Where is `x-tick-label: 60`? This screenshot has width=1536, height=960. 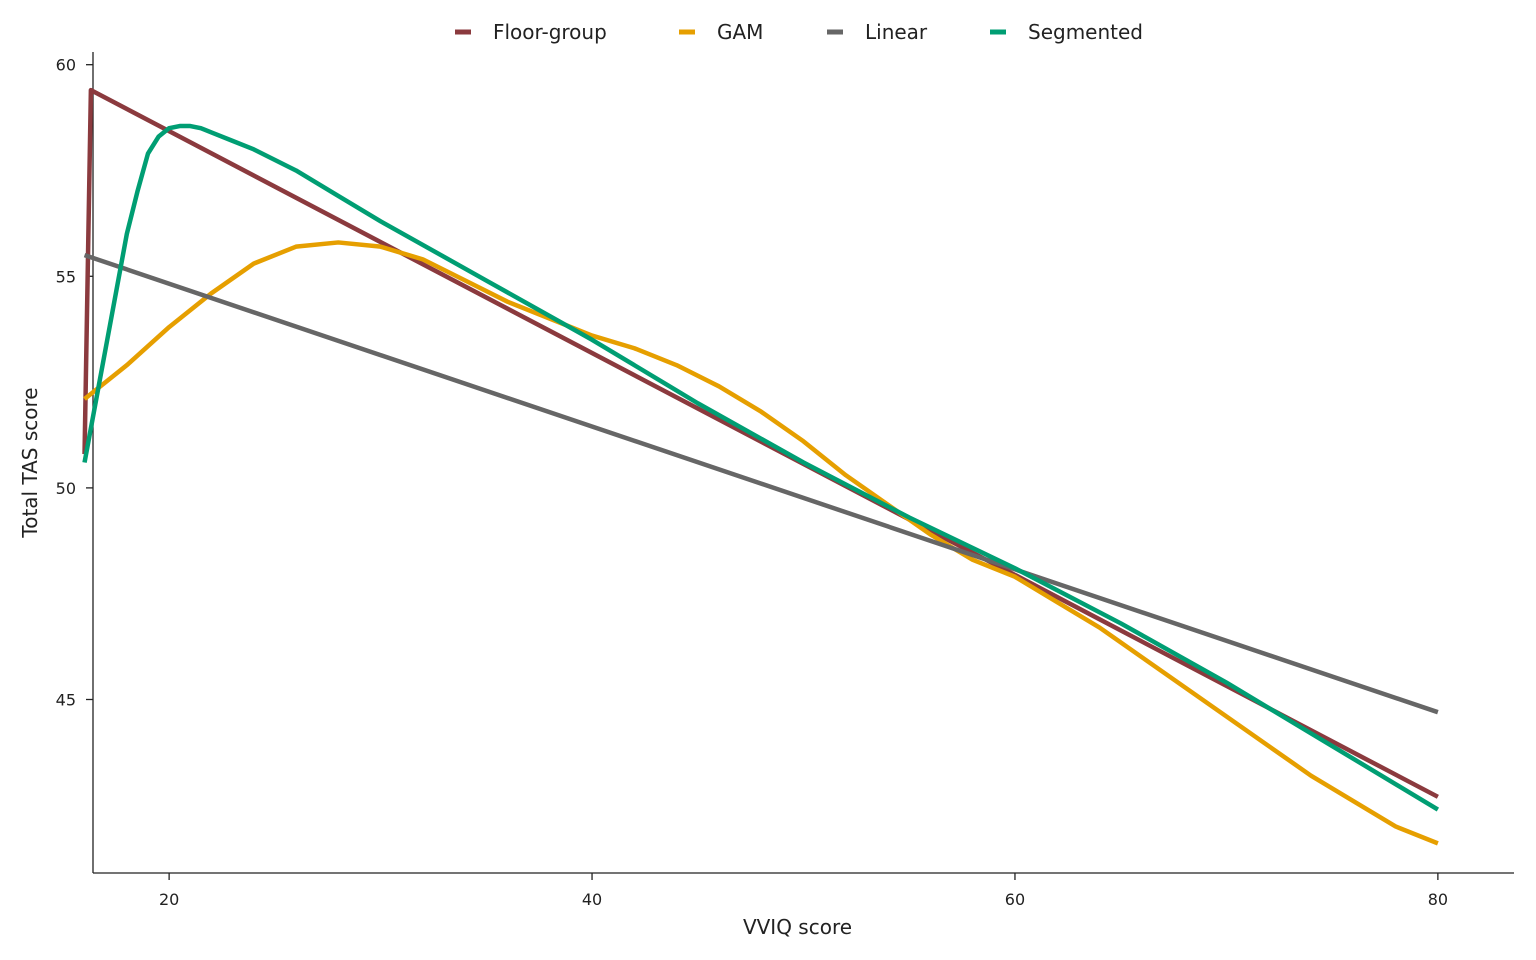 x-tick-label: 60 is located at coordinates (1015, 899).